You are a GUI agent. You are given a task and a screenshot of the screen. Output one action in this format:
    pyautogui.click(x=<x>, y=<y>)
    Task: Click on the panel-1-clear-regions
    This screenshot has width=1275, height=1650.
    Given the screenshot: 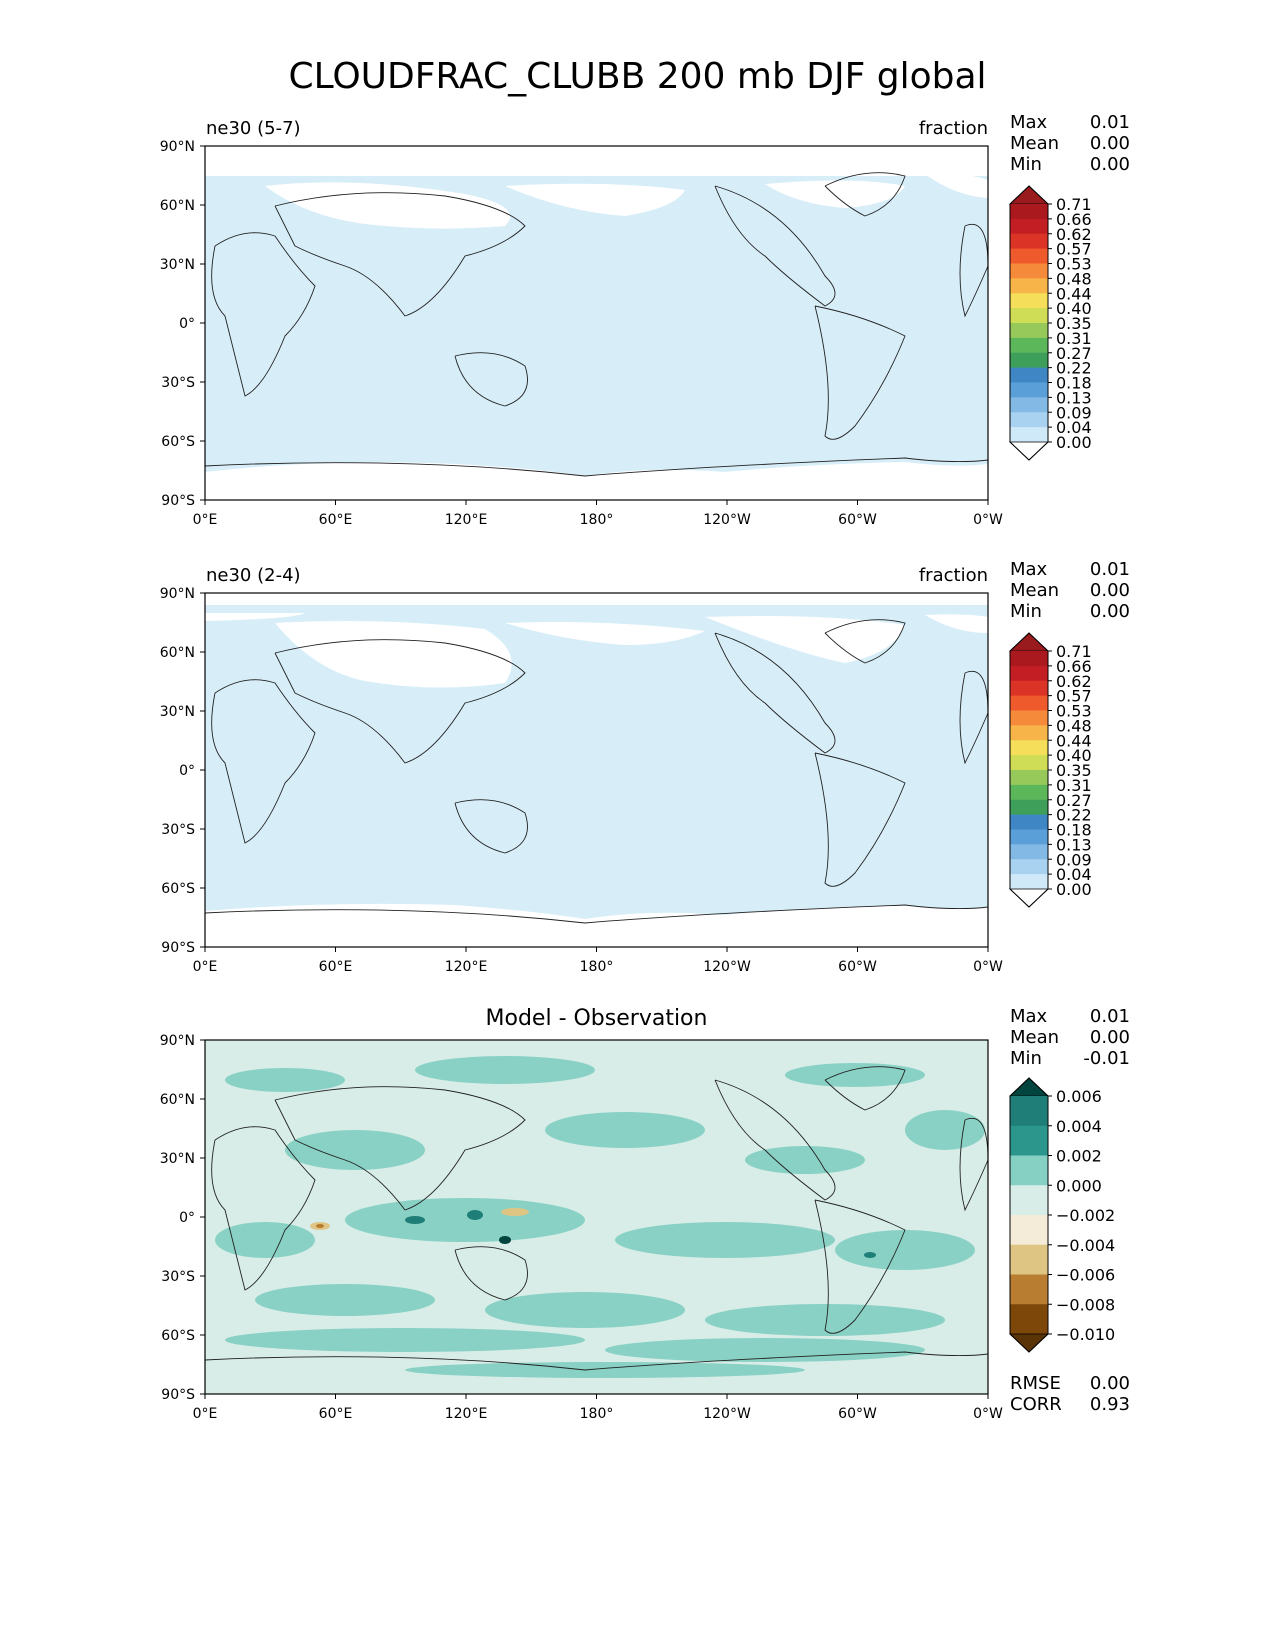 What is the action you would take?
    pyautogui.click(x=596, y=323)
    